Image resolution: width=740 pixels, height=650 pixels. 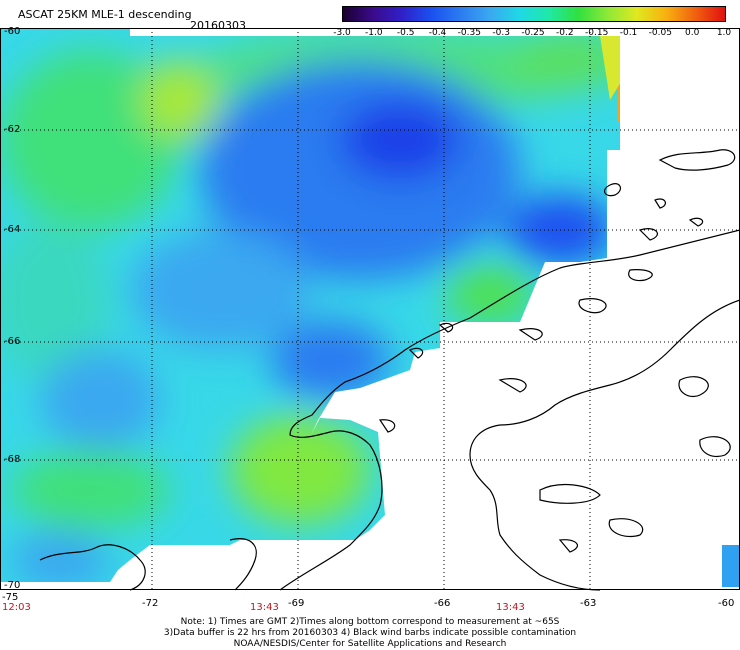 I want to click on lon-label: -75, so click(x=10, y=597).